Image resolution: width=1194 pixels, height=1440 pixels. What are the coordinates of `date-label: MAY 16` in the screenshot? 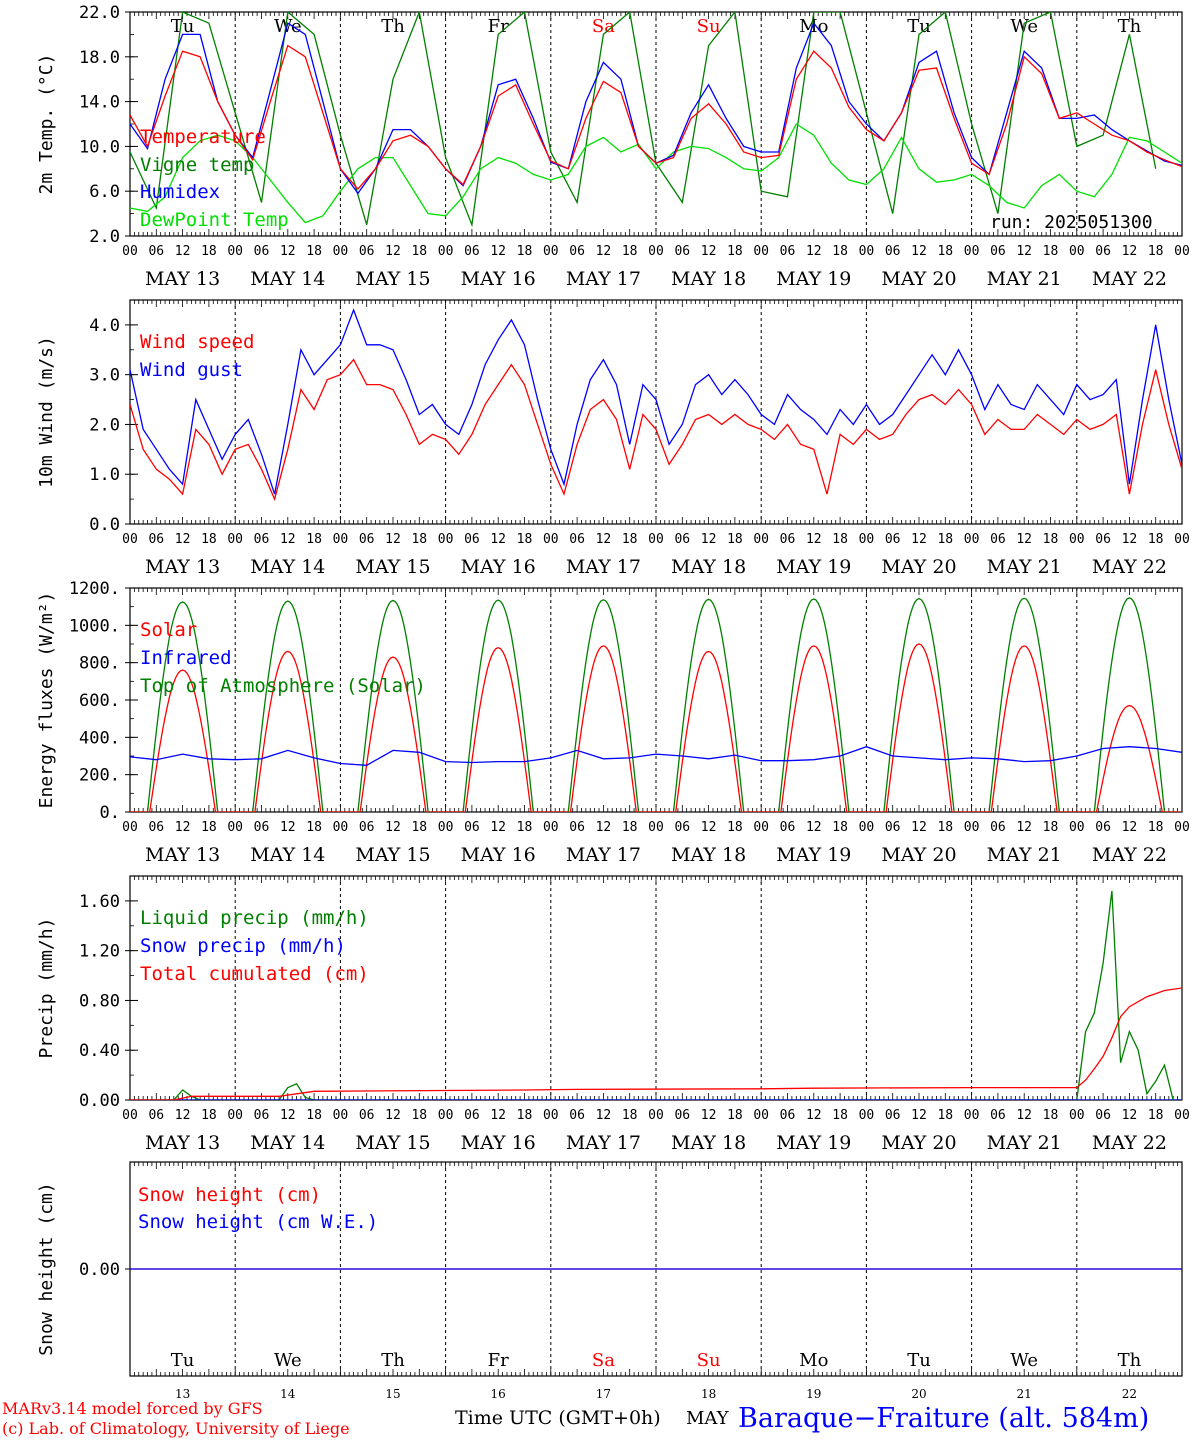 It's located at (498, 567).